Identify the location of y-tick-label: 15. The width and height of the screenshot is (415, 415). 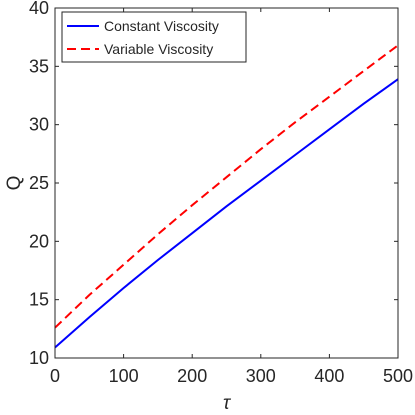
(39, 300).